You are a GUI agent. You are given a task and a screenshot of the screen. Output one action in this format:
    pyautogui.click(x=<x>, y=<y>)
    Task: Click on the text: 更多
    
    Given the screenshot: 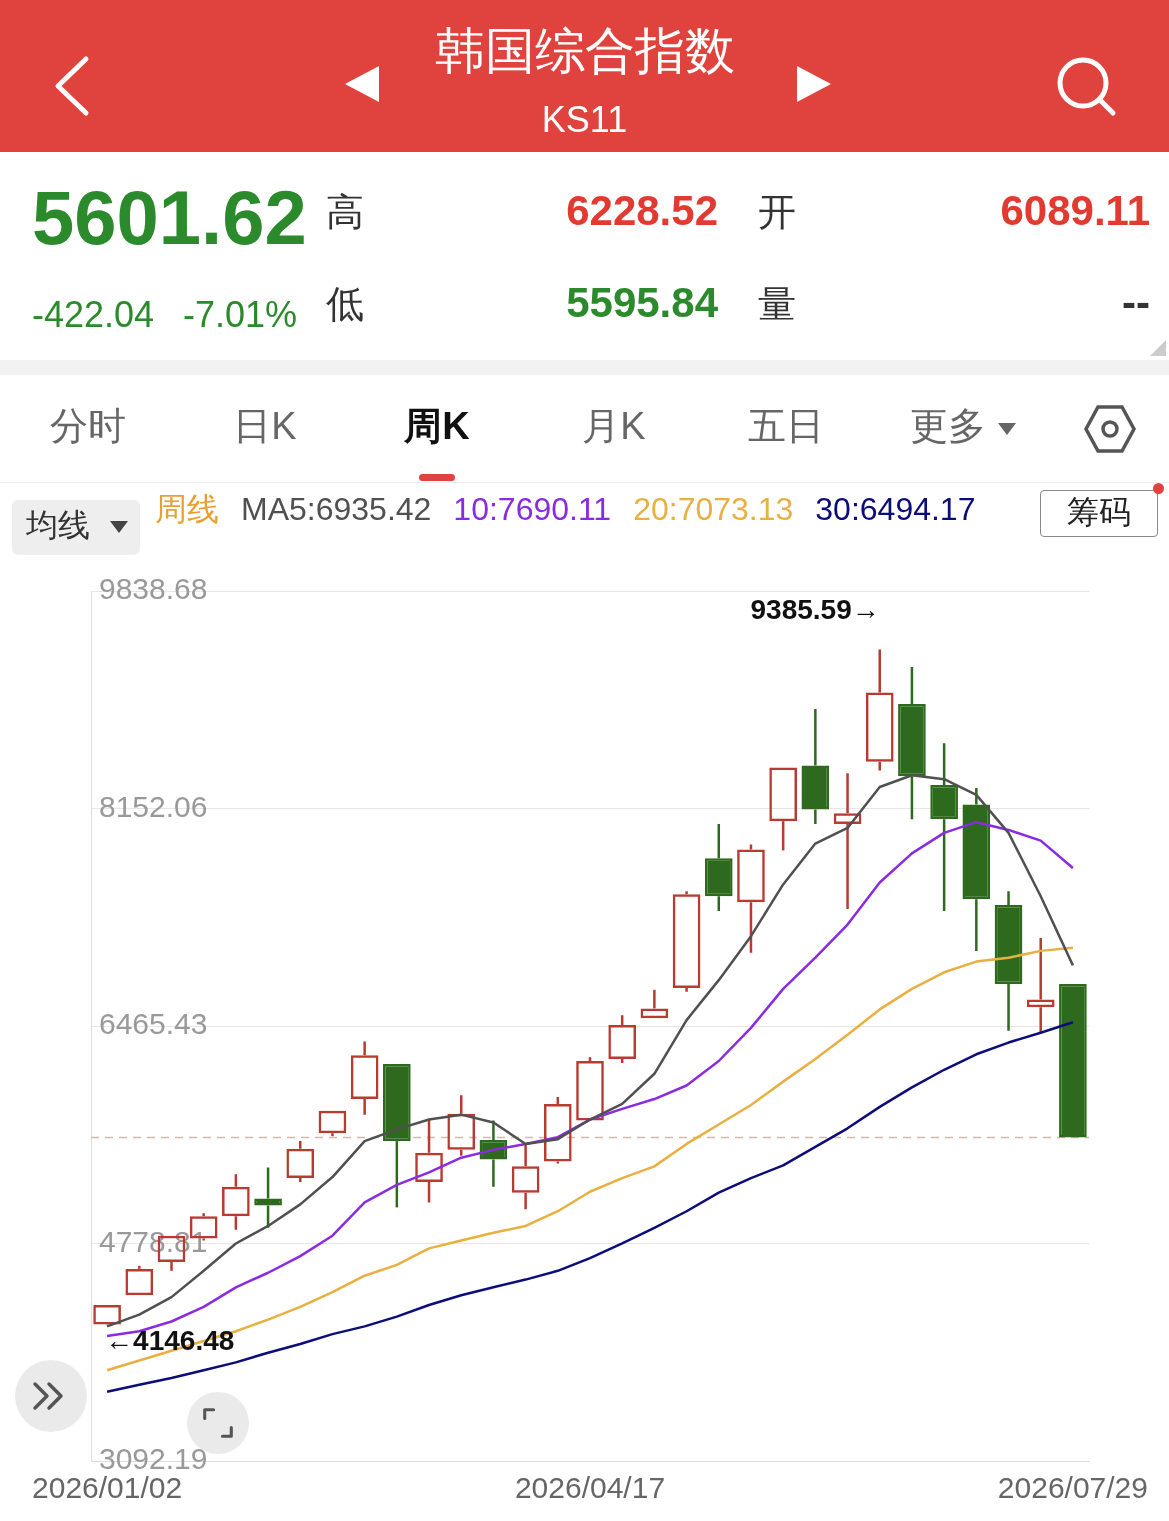 What is the action you would take?
    pyautogui.click(x=948, y=426)
    